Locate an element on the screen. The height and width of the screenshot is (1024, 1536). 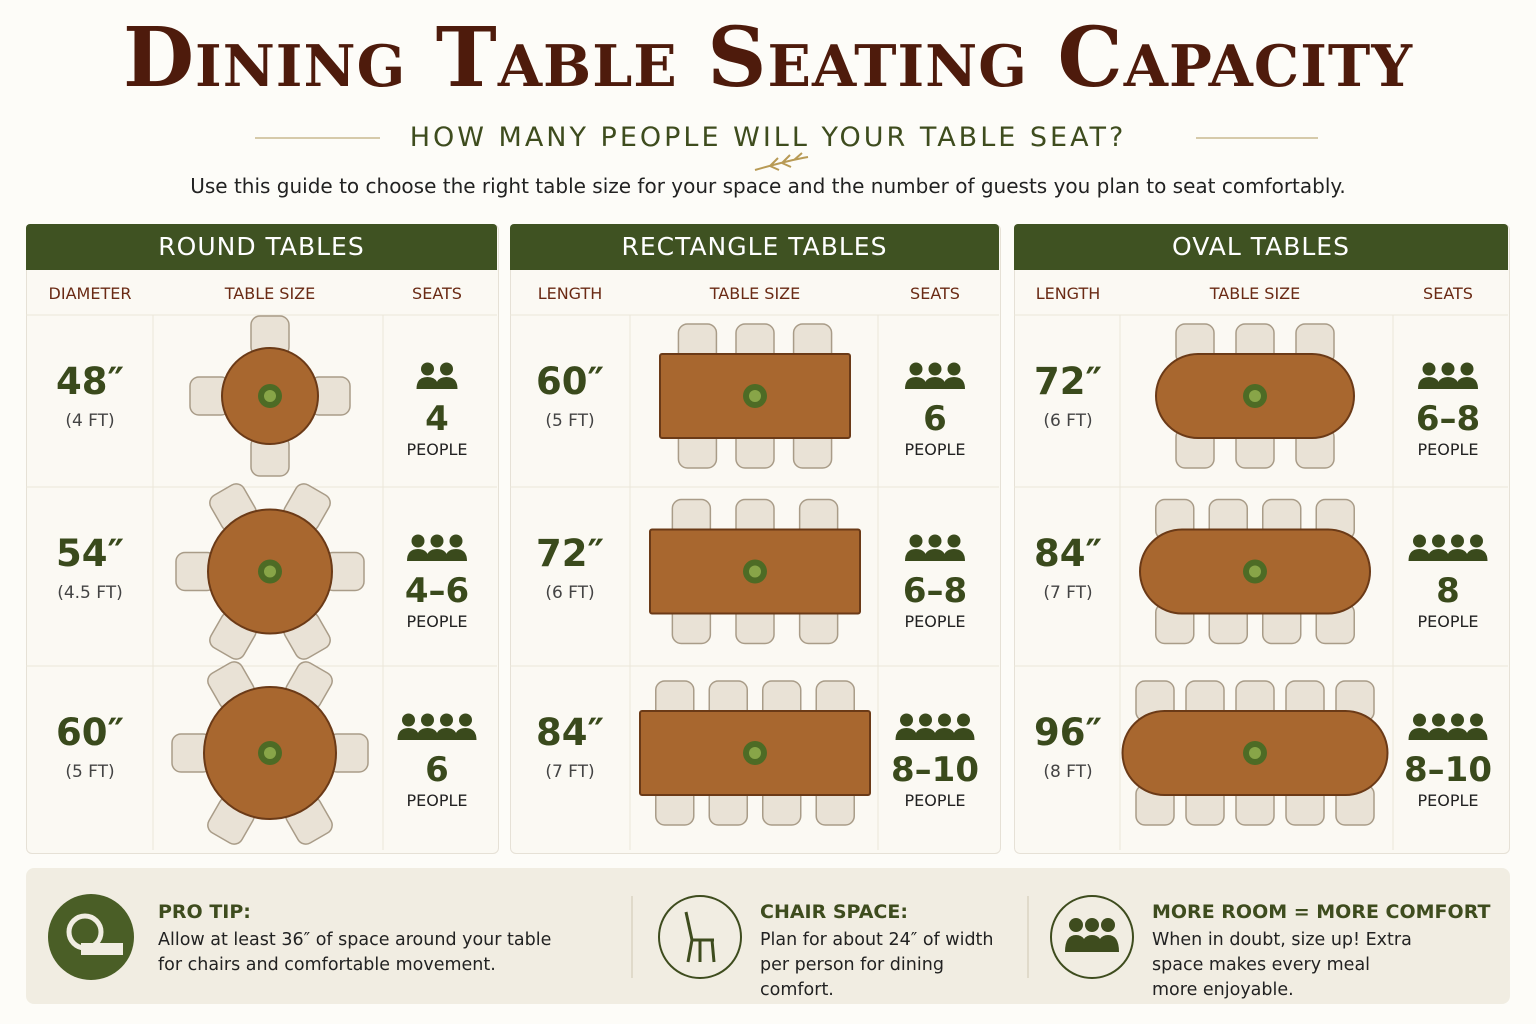
size-feet: (4.5 FT) is located at coordinates (90, 593).